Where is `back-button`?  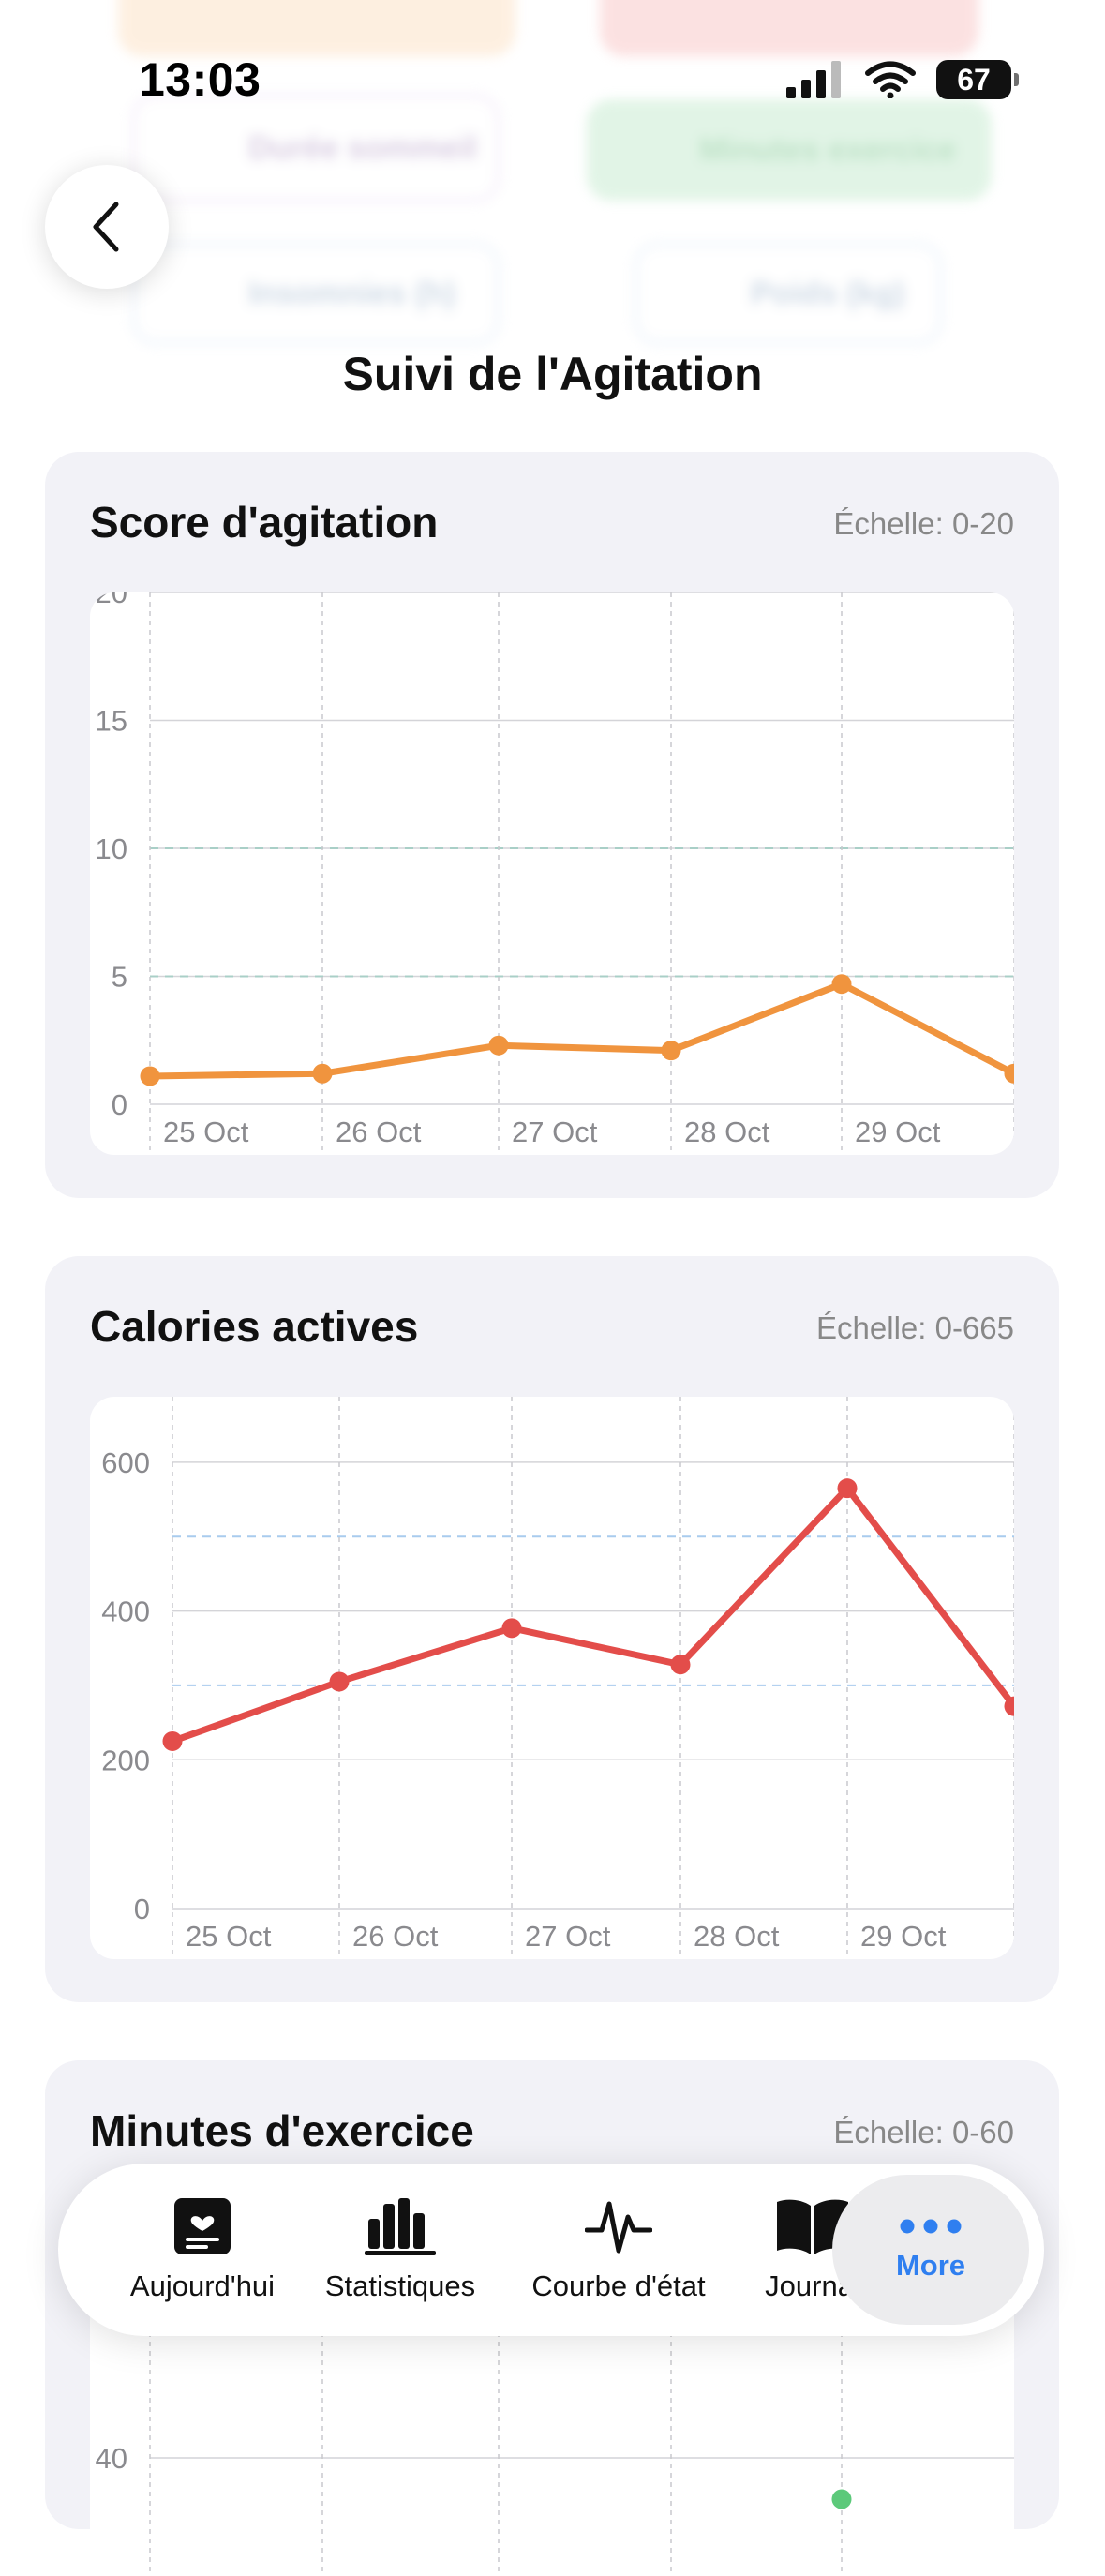 back-button is located at coordinates (107, 227).